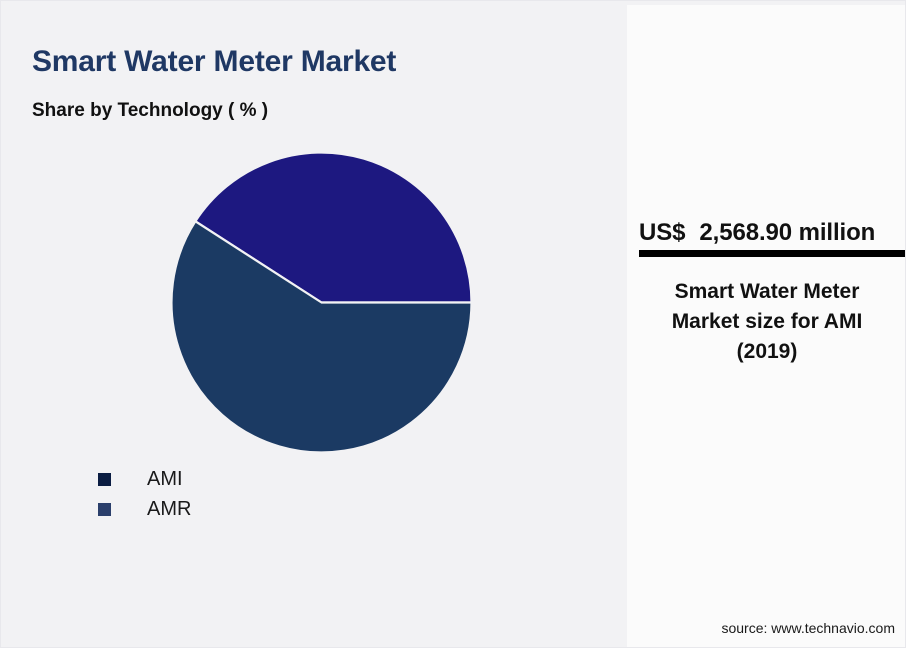 This screenshot has height=648, width=906. Describe the element at coordinates (104, 509) in the screenshot. I see `legend-swatch-amr` at that location.